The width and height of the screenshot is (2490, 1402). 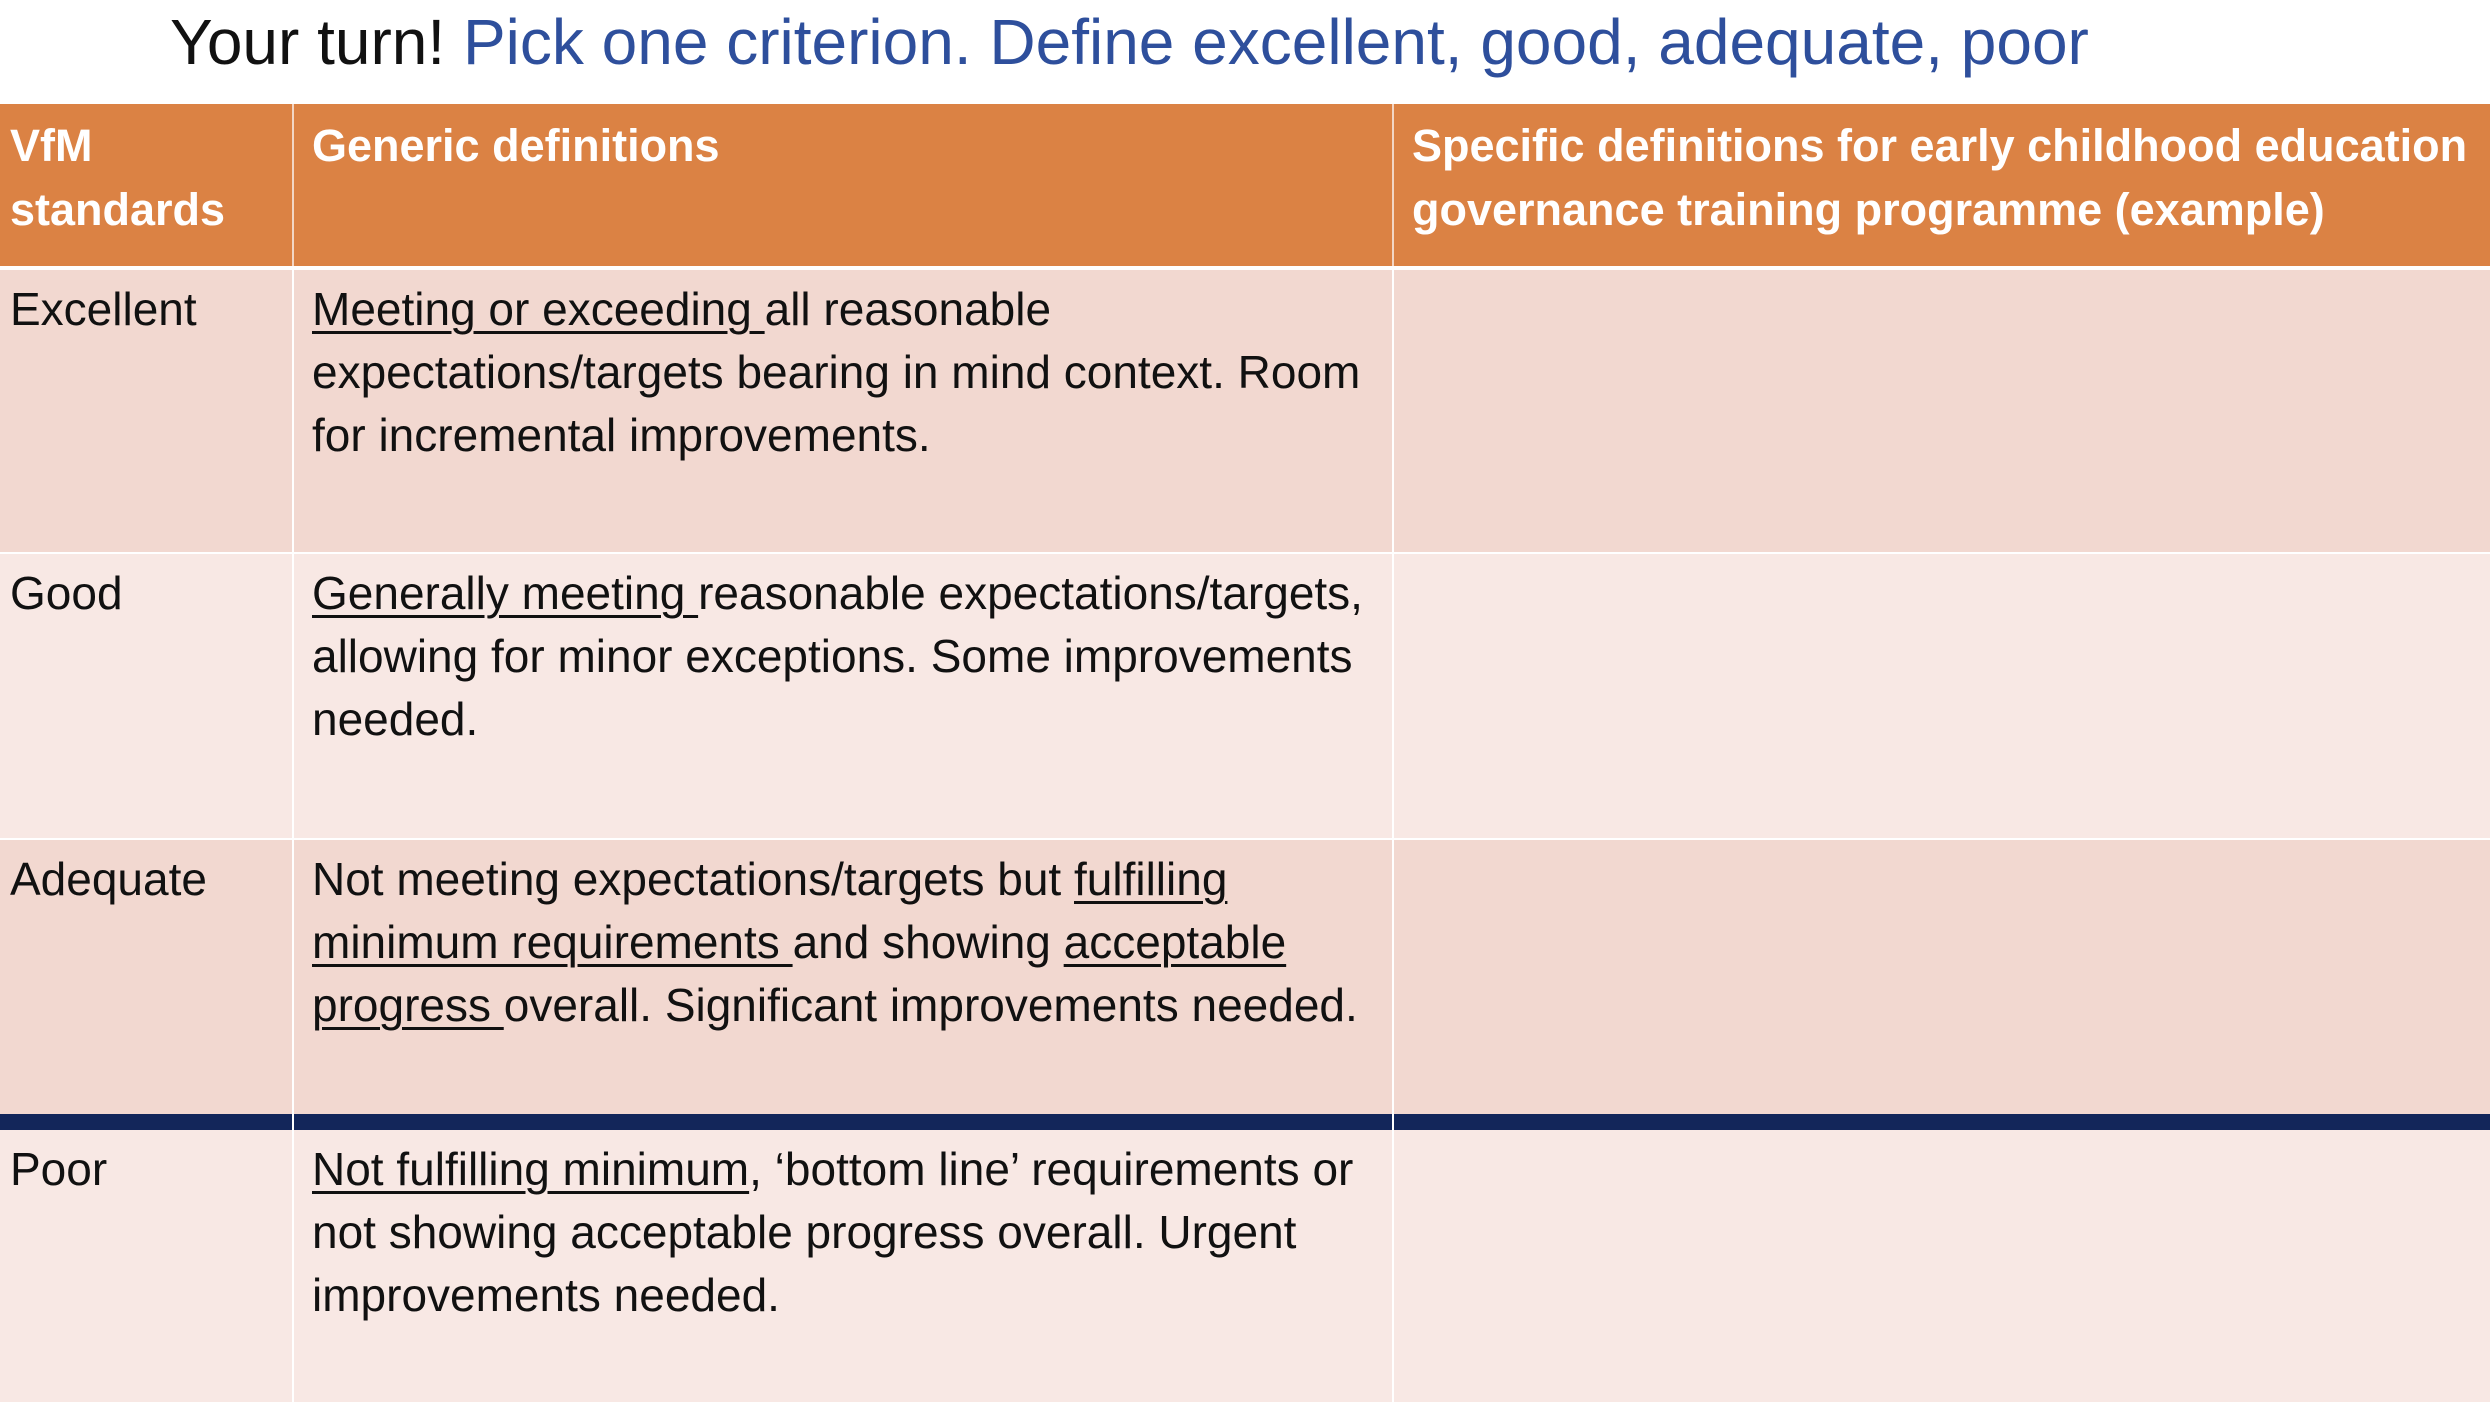 I want to click on underlined-phrase: acceptable progress, so click(x=799, y=973).